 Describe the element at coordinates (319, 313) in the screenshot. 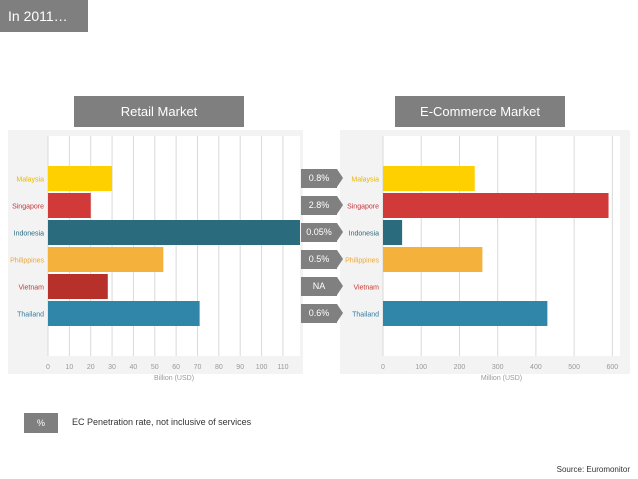

I see `penetration-rate-badge: 0.6%` at that location.